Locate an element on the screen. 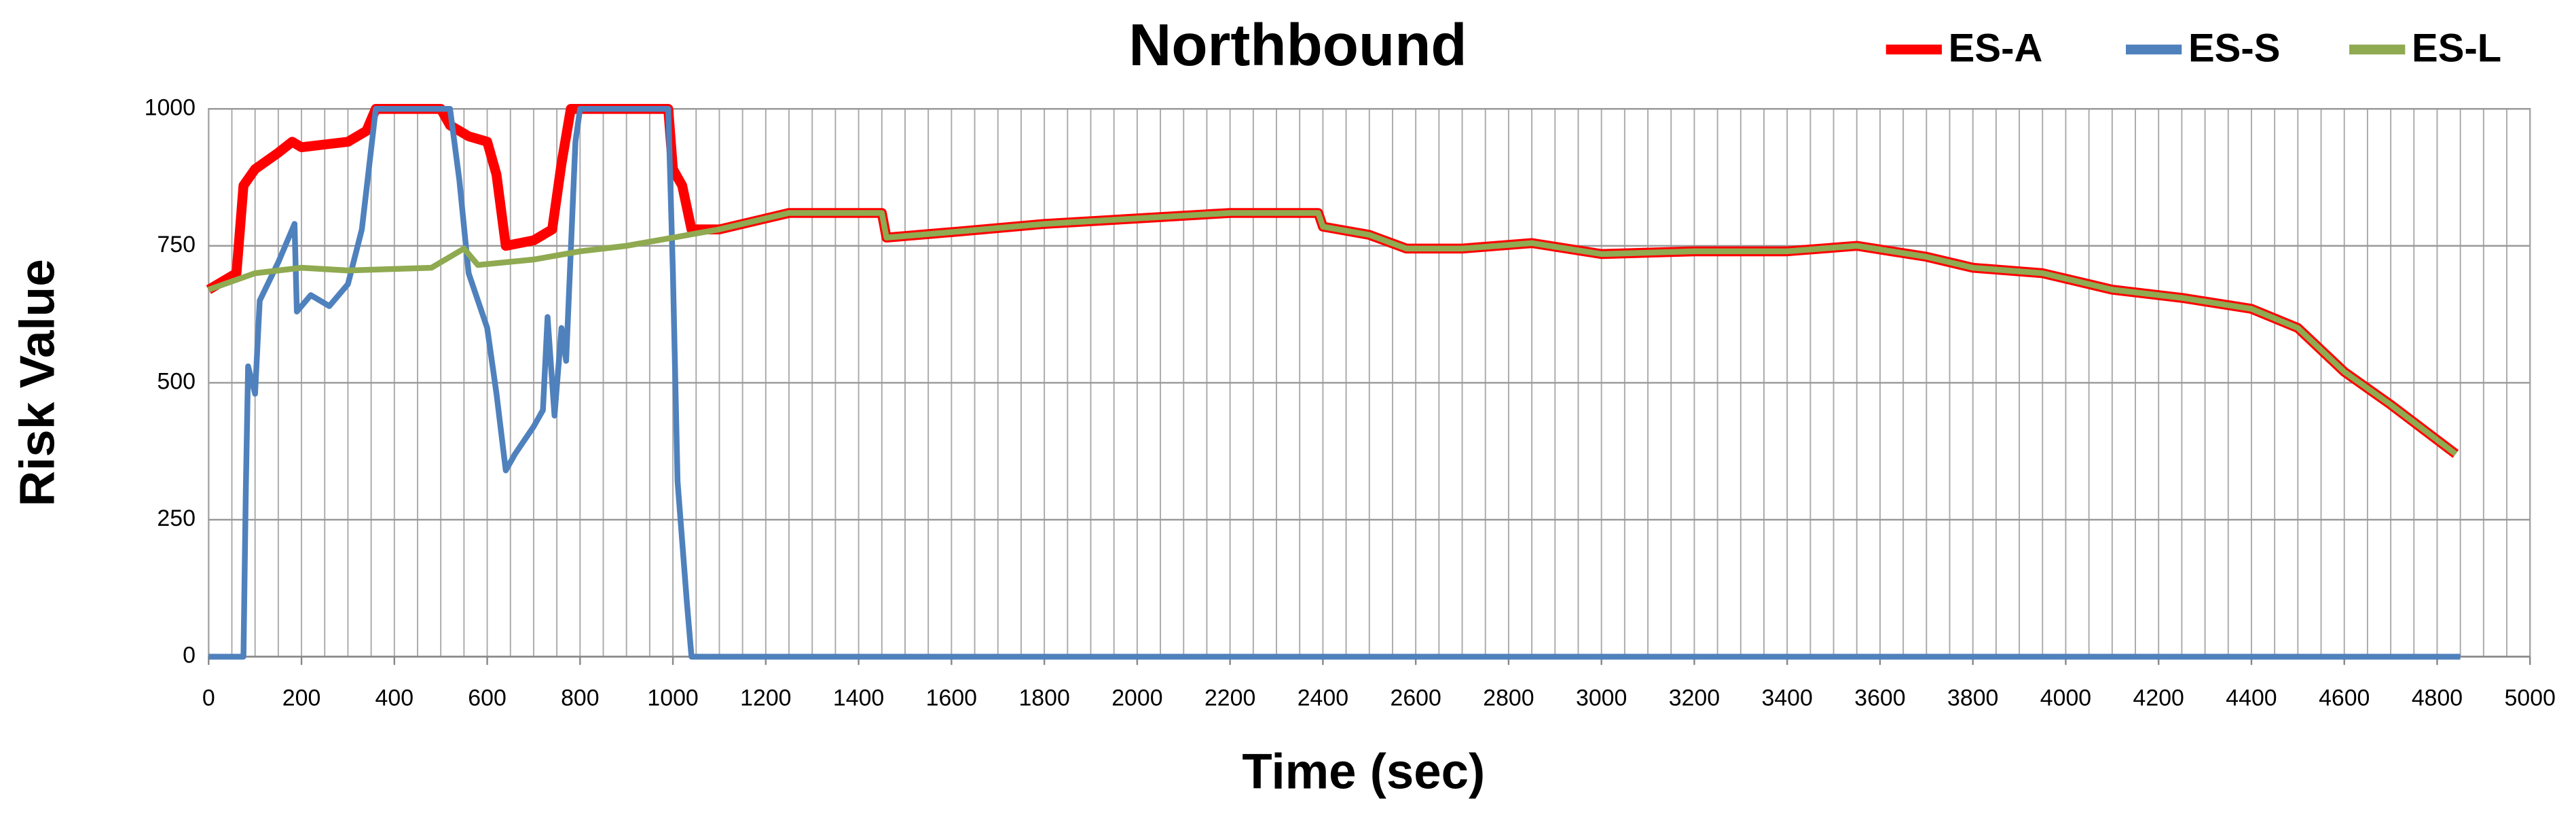 The image size is (2576, 820). x-tick-label: 5000 is located at coordinates (2530, 698).